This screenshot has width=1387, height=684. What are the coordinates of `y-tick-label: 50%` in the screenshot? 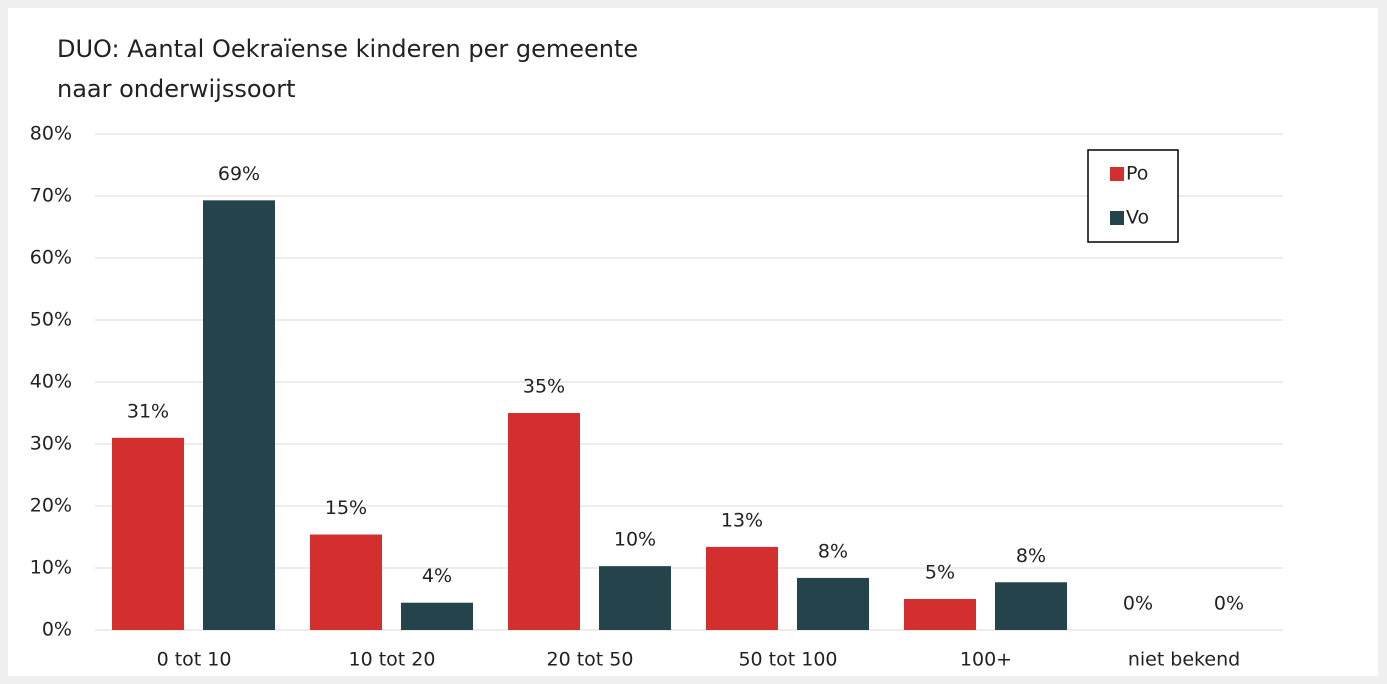 It's located at (51, 320).